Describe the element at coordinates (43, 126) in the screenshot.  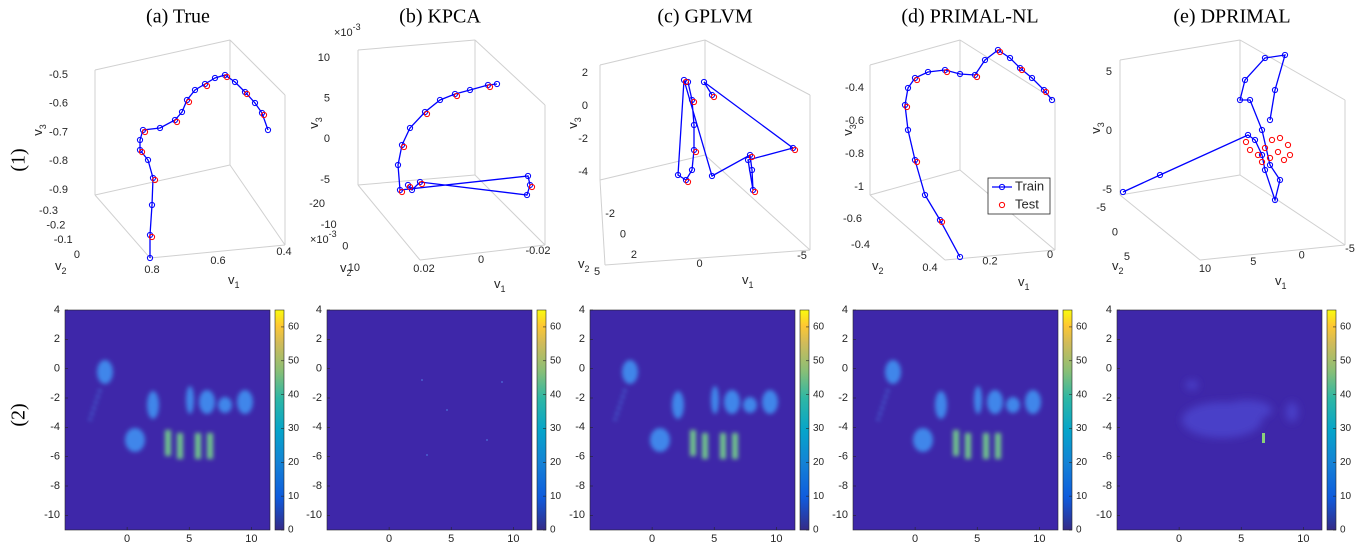
I see `axis-label-sub: 3` at that location.